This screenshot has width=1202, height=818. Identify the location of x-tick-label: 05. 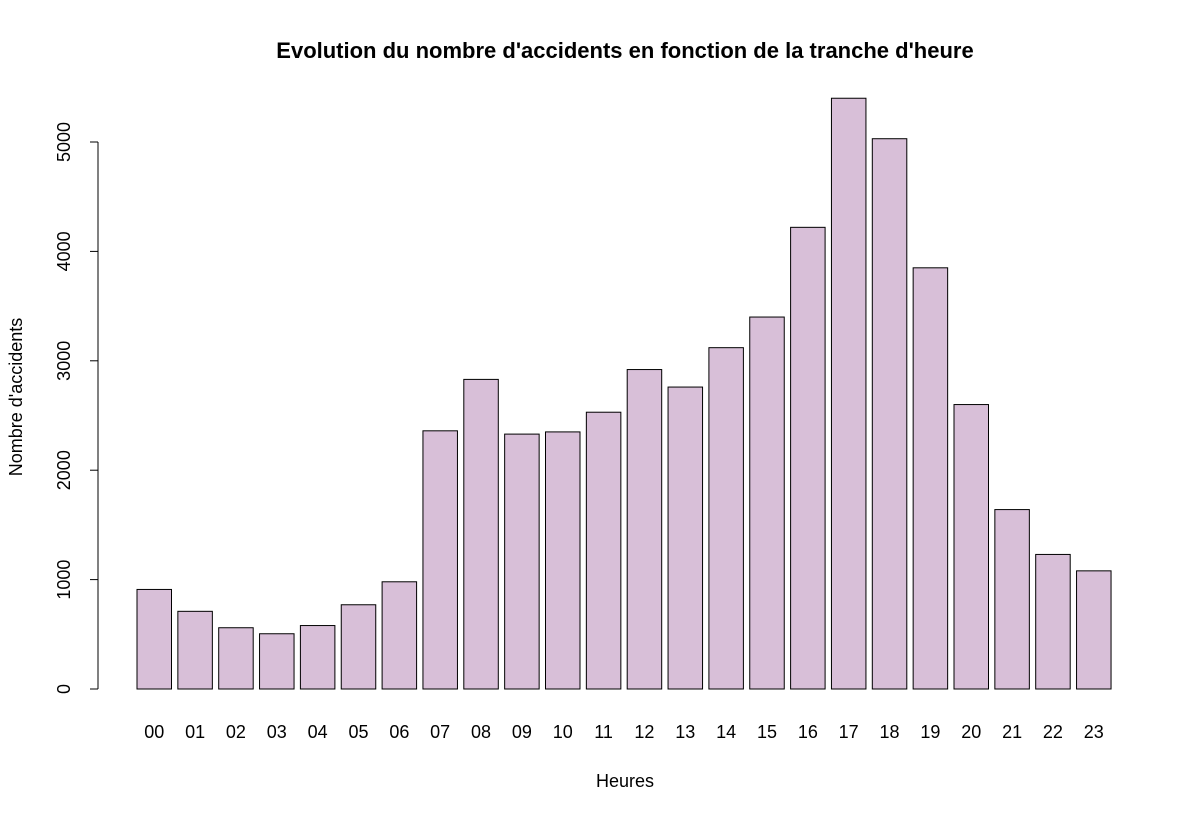
(358, 732).